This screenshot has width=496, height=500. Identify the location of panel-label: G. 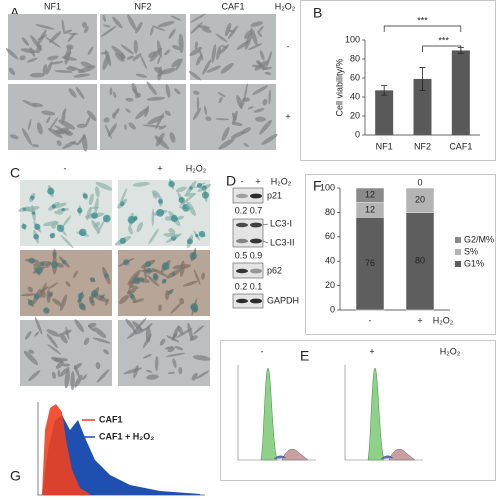
(15, 476).